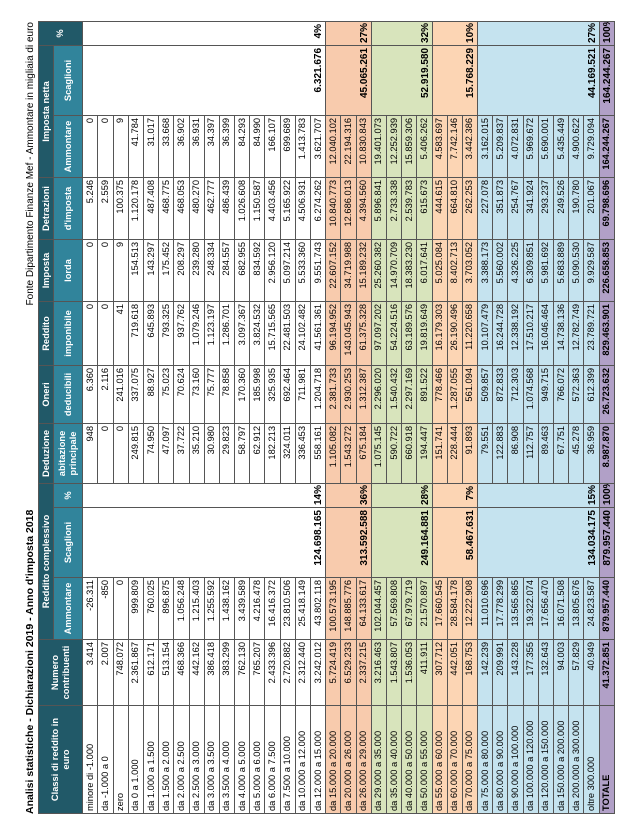  I want to click on value-cell: 5.025.084, so click(440, 270).